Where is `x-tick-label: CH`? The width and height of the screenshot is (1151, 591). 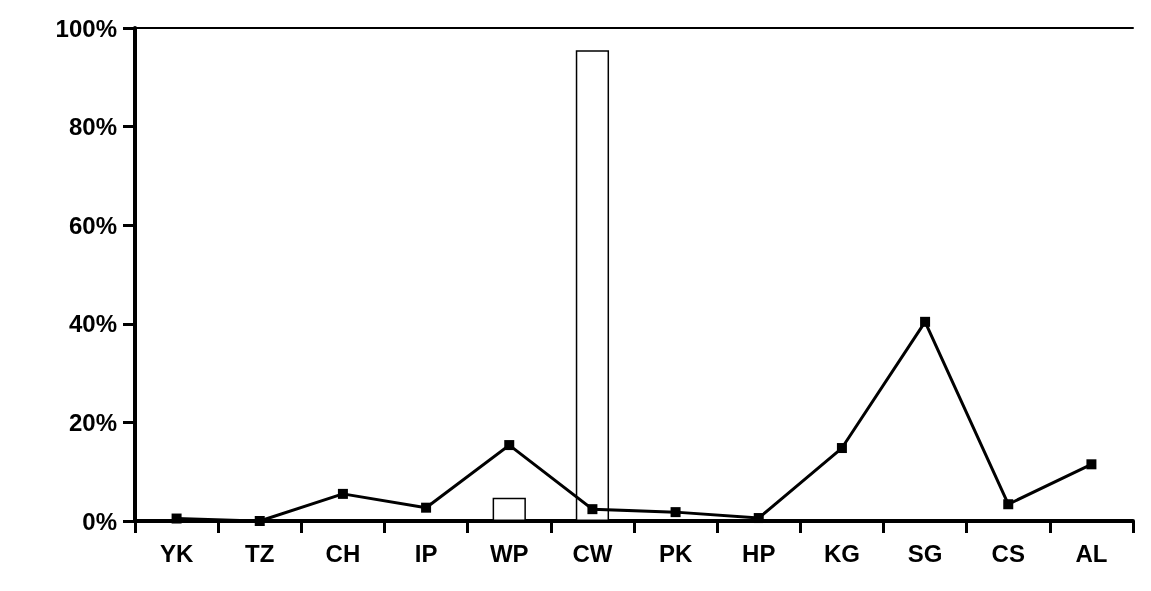 x-tick-label: CH is located at coordinates (343, 553).